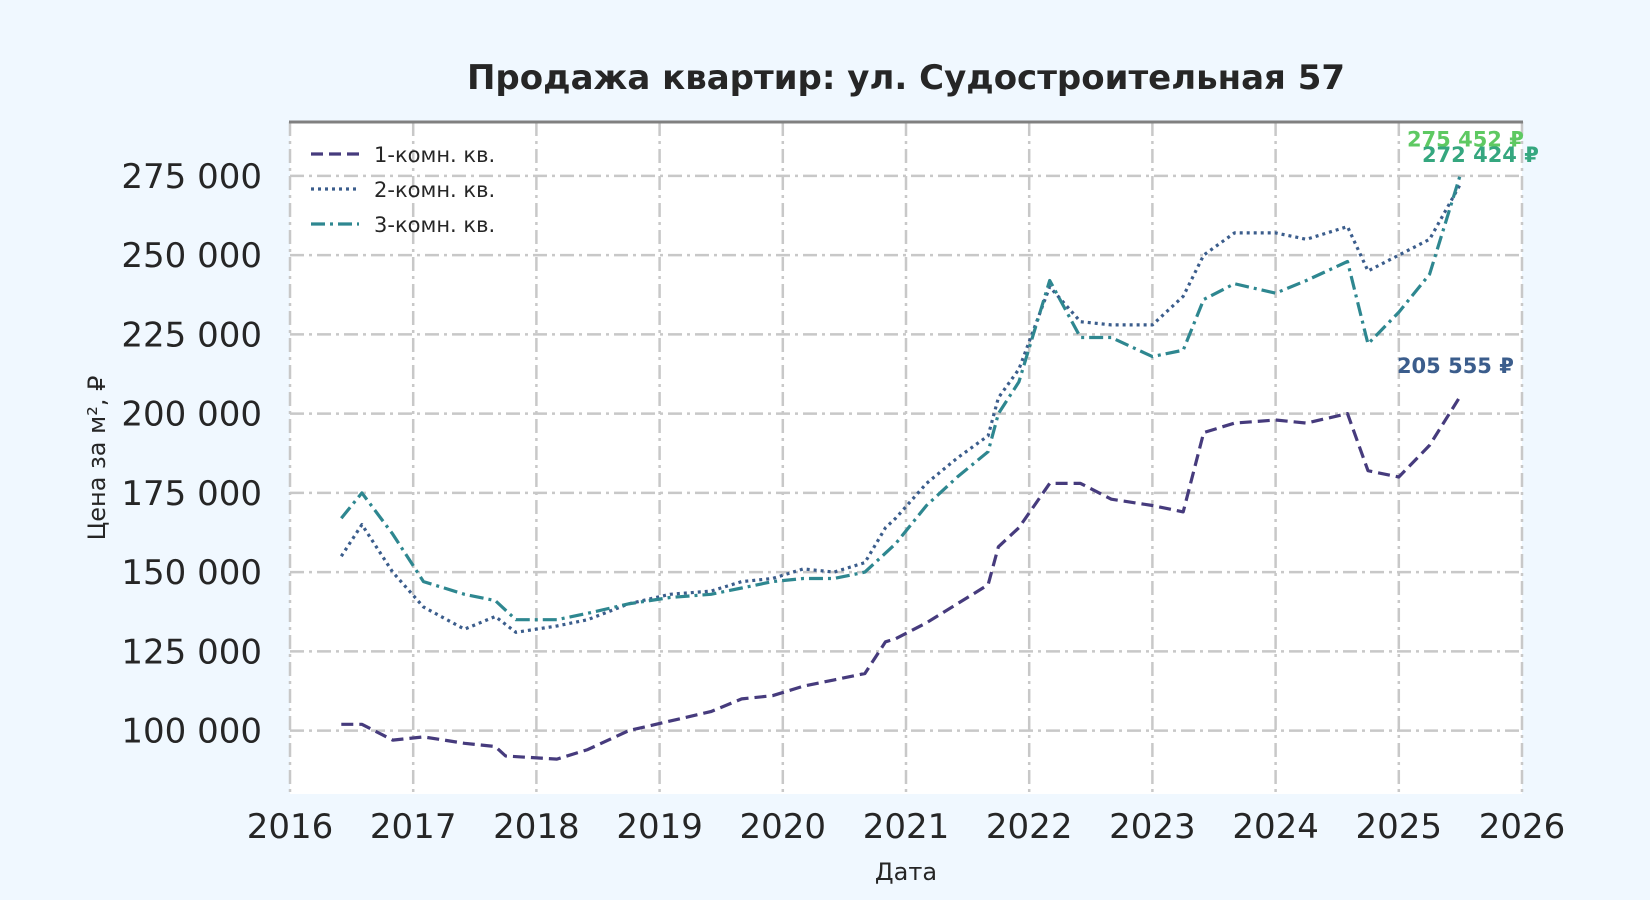 The image size is (1650, 900). I want to click on legend-label-3: 3-комн. кв., so click(434, 225).